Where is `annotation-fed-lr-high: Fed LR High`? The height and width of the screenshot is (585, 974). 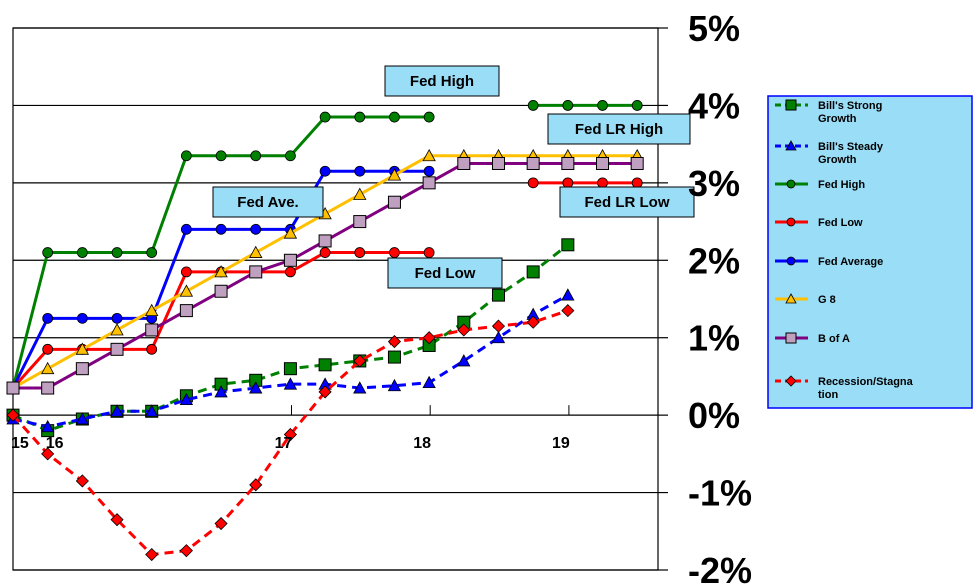
annotation-fed-lr-high: Fed LR High is located at coordinates (619, 129).